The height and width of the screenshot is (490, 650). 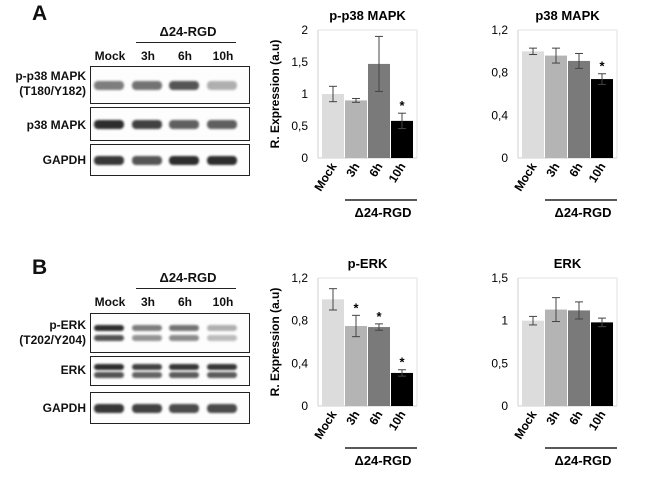 What do you see at coordinates (73, 370) in the screenshot?
I see `blot-label-line: ERK` at bounding box center [73, 370].